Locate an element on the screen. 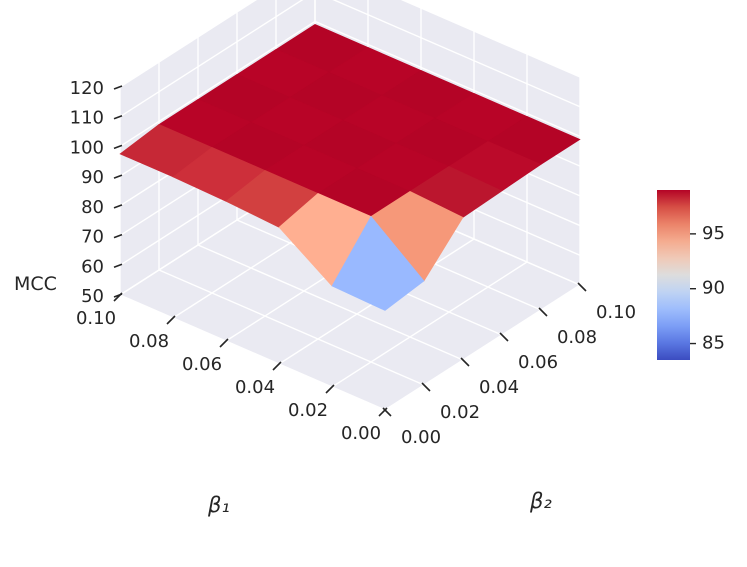 Image resolution: width=747 pixels, height=567 pixels. colorbar: 85 90 95 is located at coordinates (691, 275).